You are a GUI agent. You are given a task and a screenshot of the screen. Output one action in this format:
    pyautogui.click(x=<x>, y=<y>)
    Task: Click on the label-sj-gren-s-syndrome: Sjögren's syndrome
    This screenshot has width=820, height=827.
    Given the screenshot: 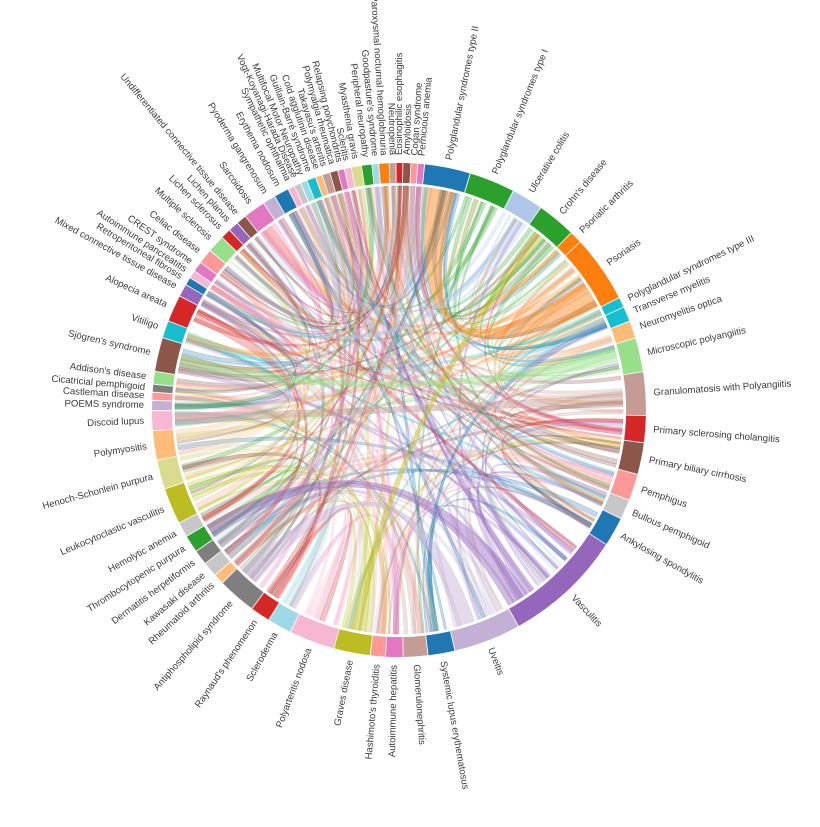 What is the action you would take?
    pyautogui.click(x=109, y=343)
    